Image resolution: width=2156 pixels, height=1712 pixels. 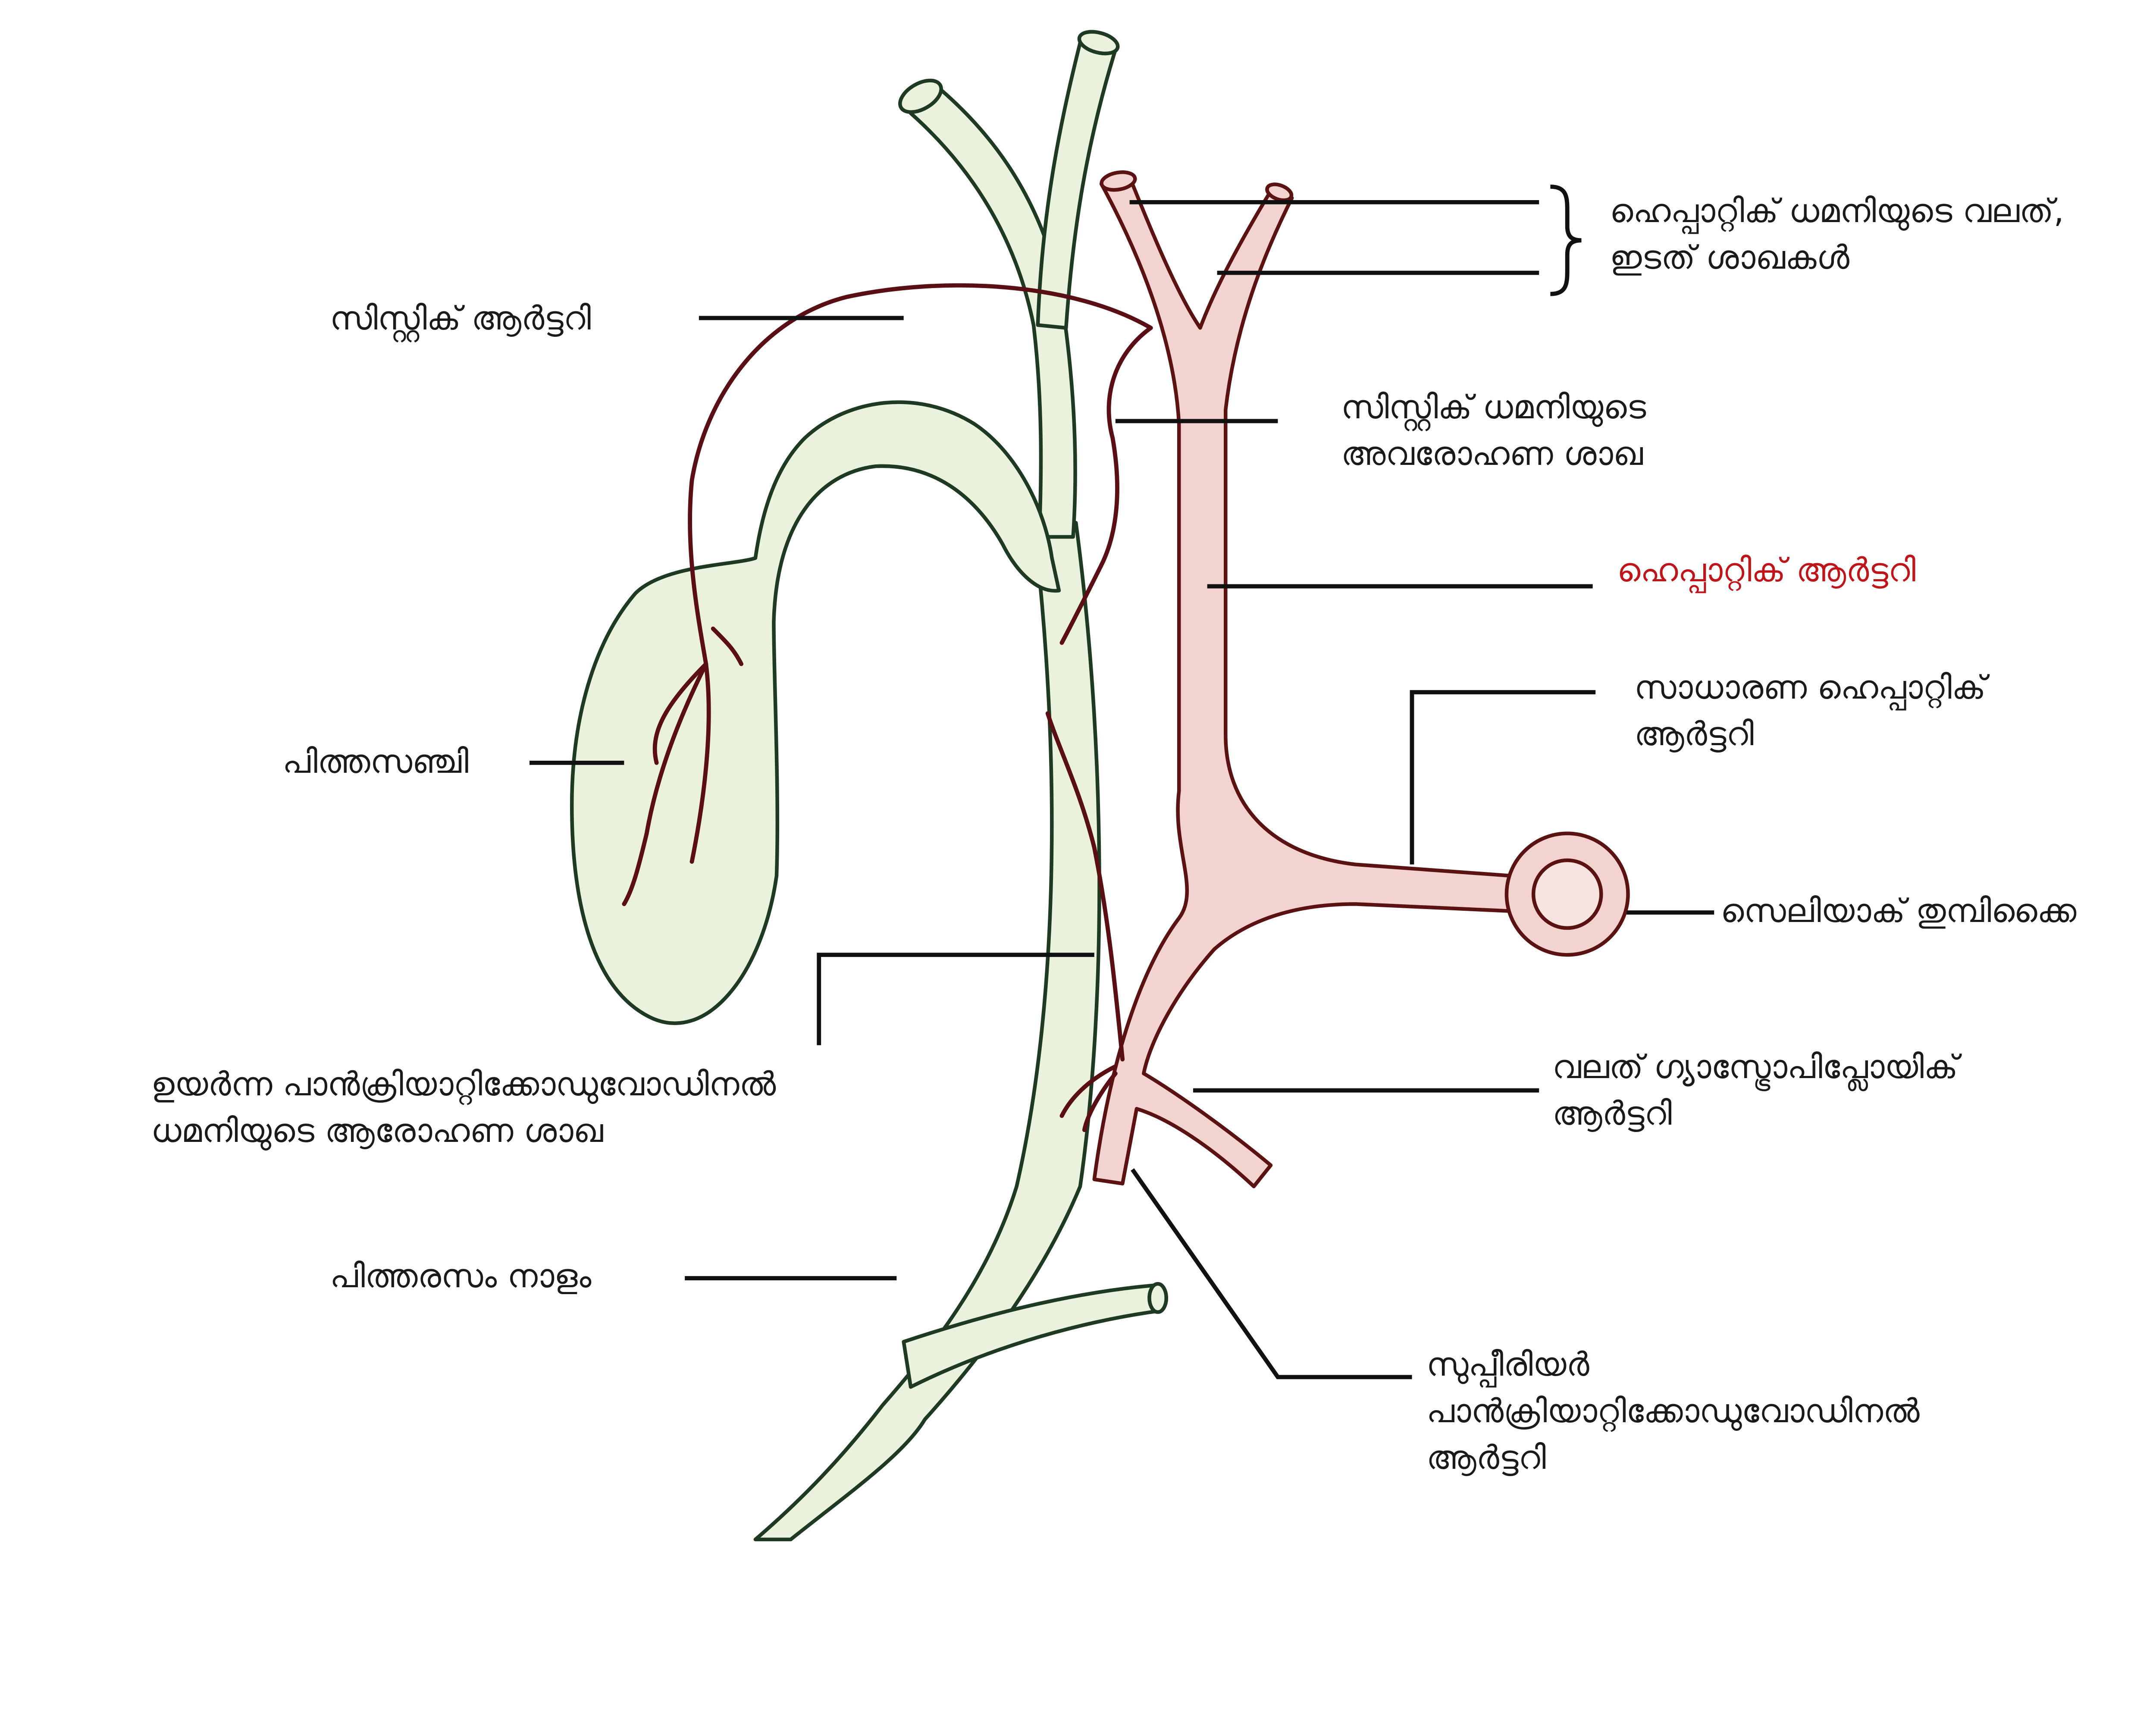 I want to click on celiac-trunk-inner, so click(x=1567, y=894).